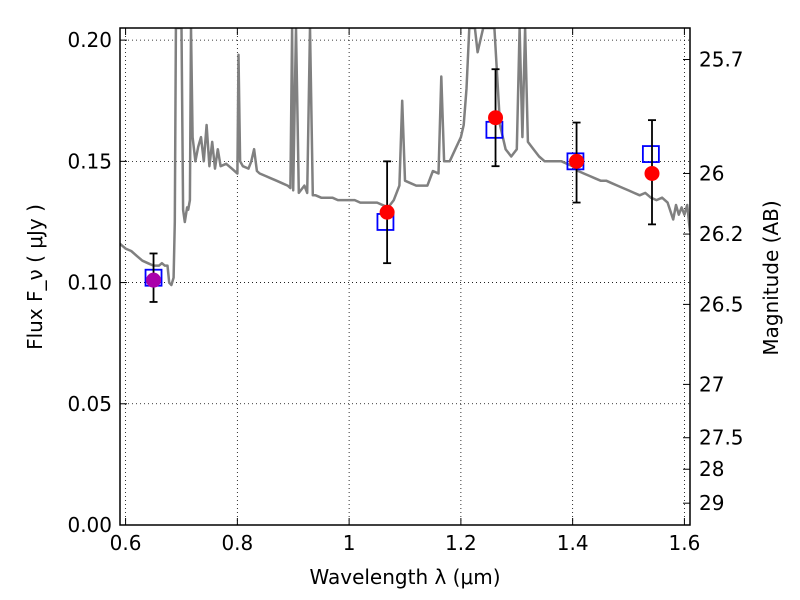  I want to click on y-tick-label: 0.10, so click(89, 283).